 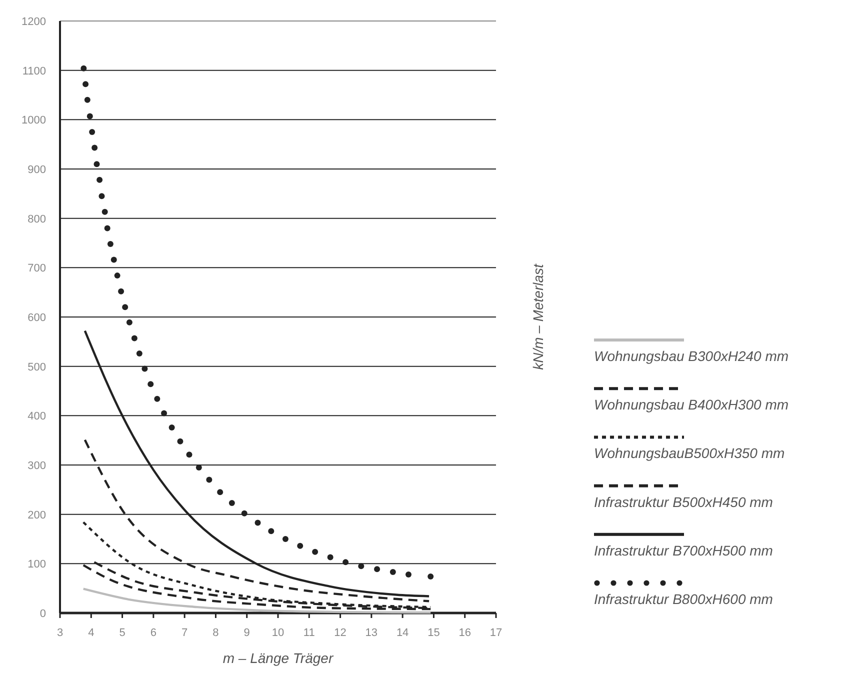 I want to click on x-tick-label: 3, so click(x=60, y=633).